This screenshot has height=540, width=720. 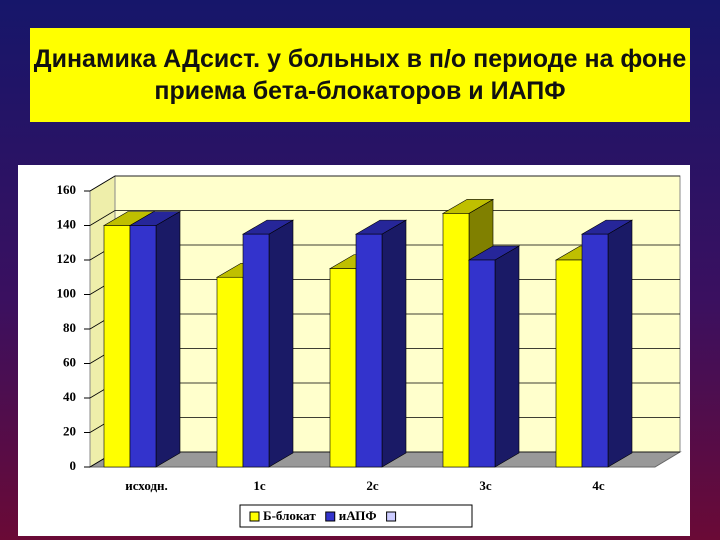 I want to click on y-tick-label: 0, so click(x=73, y=465).